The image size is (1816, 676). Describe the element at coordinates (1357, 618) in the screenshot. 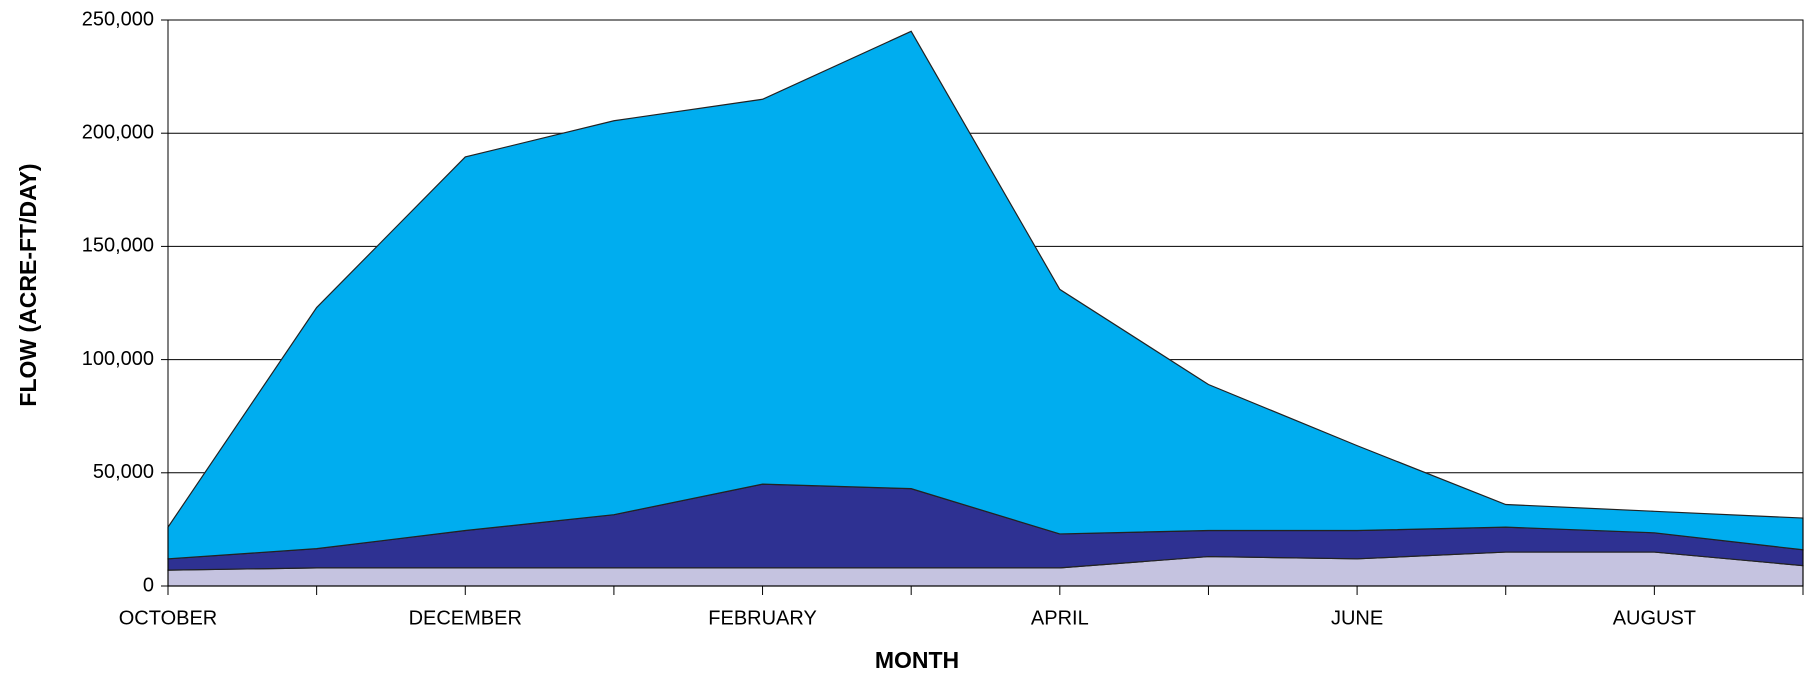

I see `x-tick-label: JUNE` at that location.